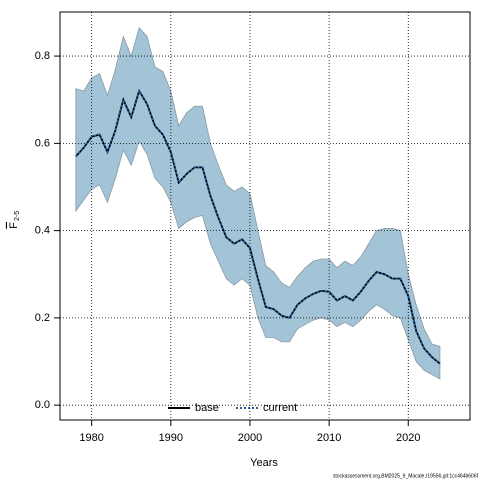  Describe the element at coordinates (264, 463) in the screenshot. I see `x-axis-label: Years` at that location.